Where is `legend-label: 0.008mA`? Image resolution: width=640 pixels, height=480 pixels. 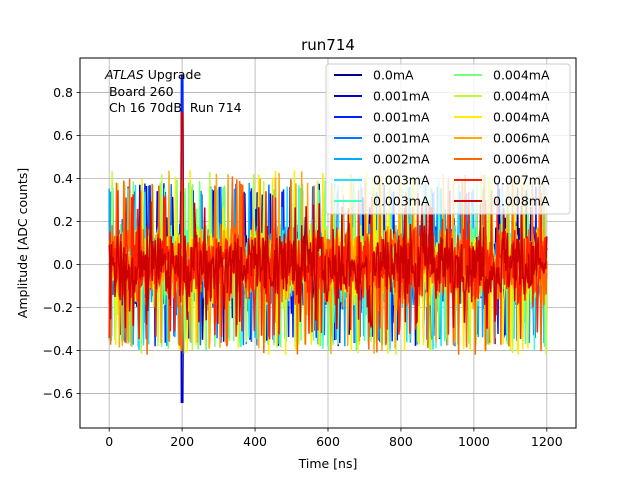 legend-label: 0.008mA is located at coordinates (521, 201).